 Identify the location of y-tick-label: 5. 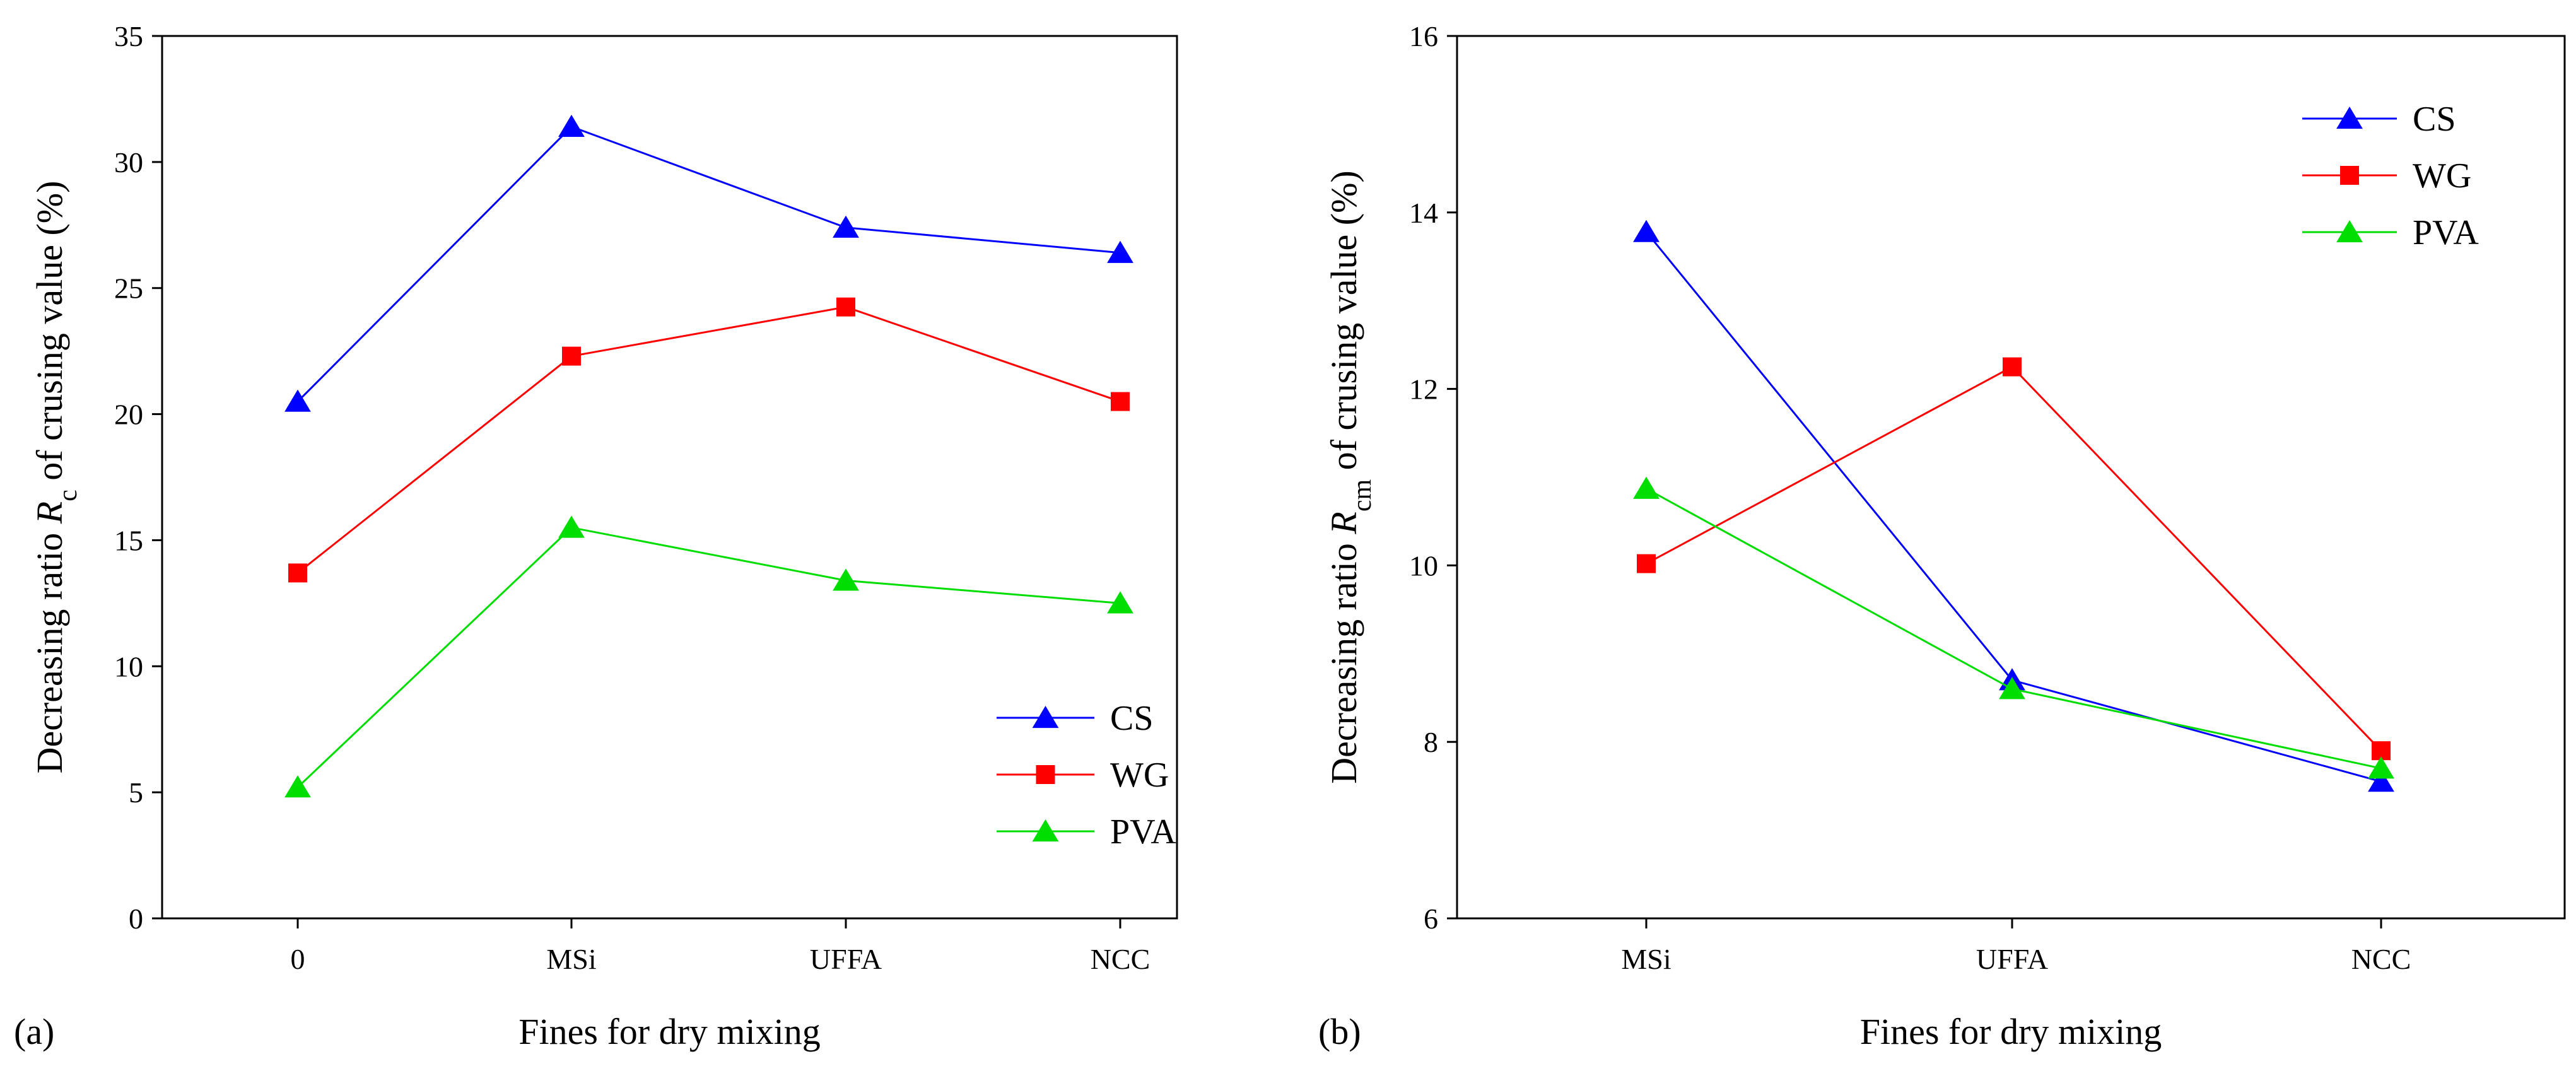
(136, 793).